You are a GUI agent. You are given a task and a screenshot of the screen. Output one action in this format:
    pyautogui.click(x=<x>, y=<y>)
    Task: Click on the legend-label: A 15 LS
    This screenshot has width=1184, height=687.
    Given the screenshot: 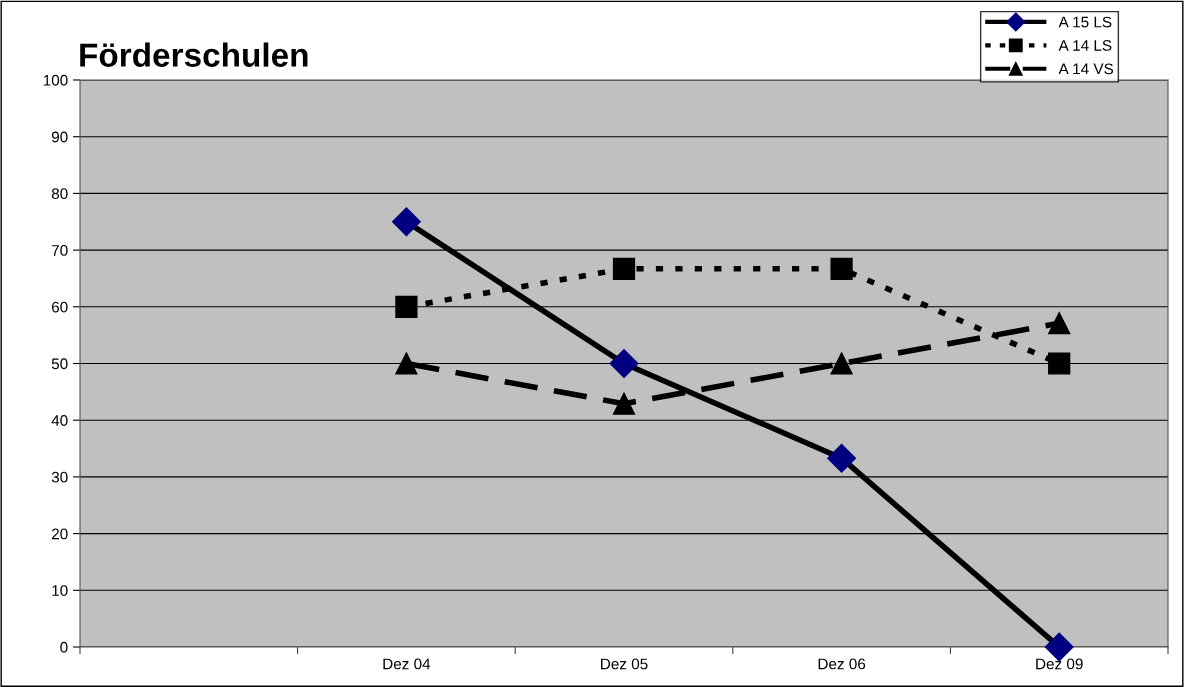 What is the action you would take?
    pyautogui.click(x=1085, y=22)
    